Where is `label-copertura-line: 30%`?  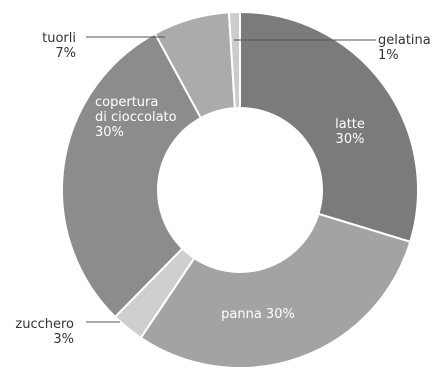 label-copertura-line: 30% is located at coordinates (109, 132).